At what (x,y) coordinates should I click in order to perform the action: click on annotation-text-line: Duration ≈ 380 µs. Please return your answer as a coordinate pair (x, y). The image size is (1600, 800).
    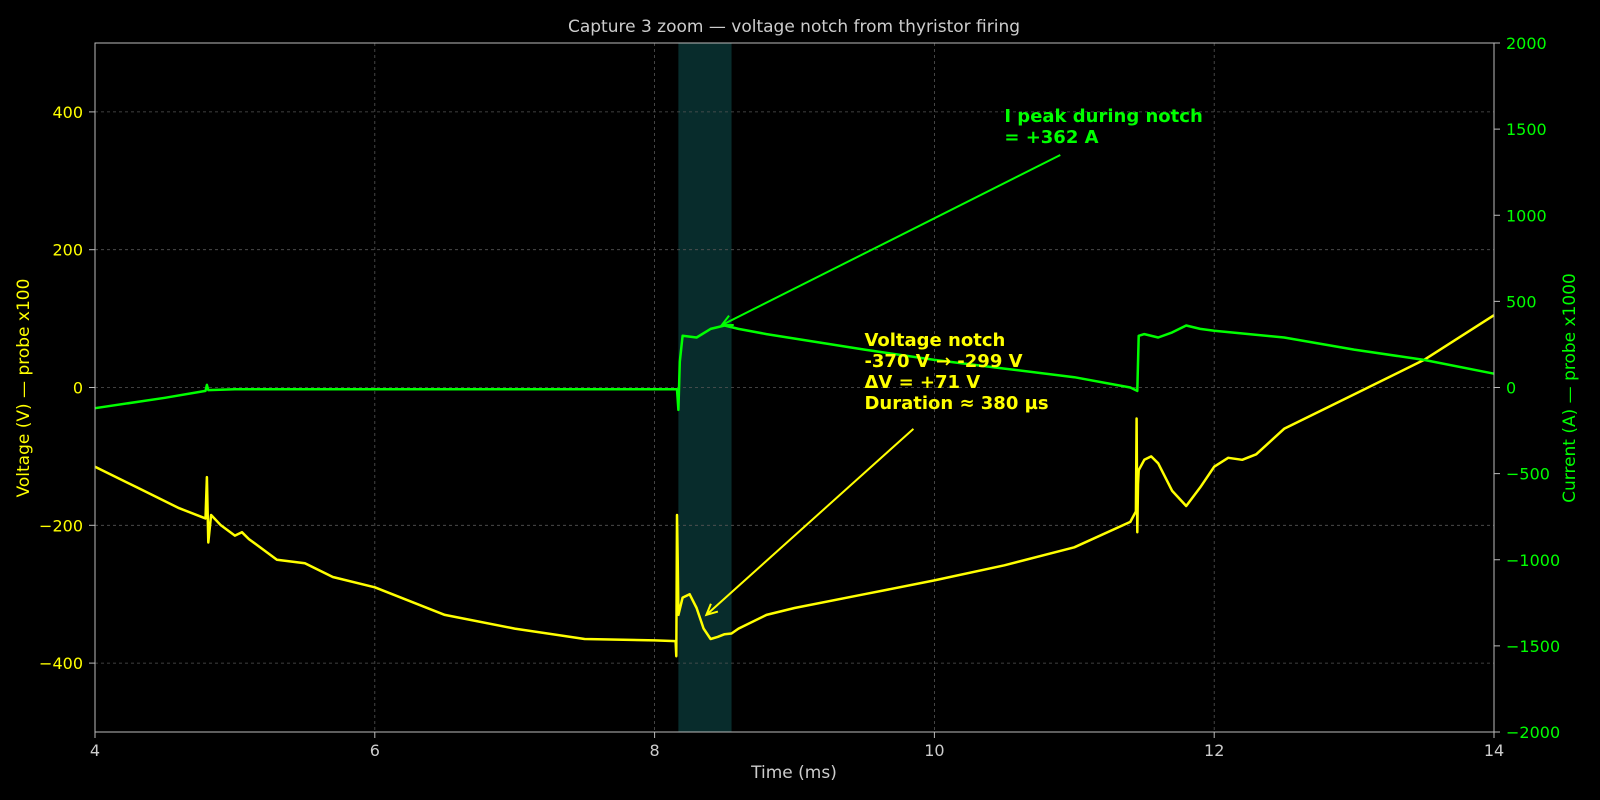
    Looking at the image, I should click on (956, 403).